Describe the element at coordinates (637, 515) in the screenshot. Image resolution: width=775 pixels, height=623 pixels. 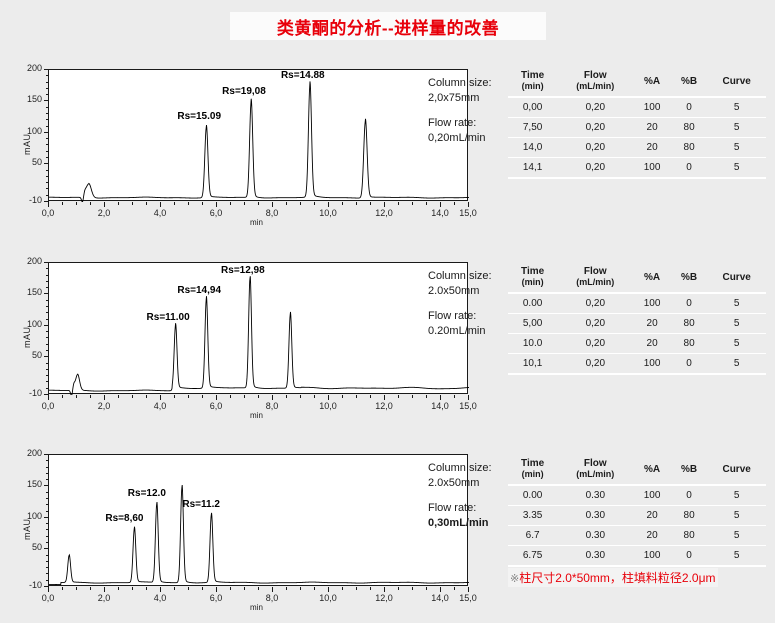
I see `table-row: 3.35 0.30 20 80 5` at that location.